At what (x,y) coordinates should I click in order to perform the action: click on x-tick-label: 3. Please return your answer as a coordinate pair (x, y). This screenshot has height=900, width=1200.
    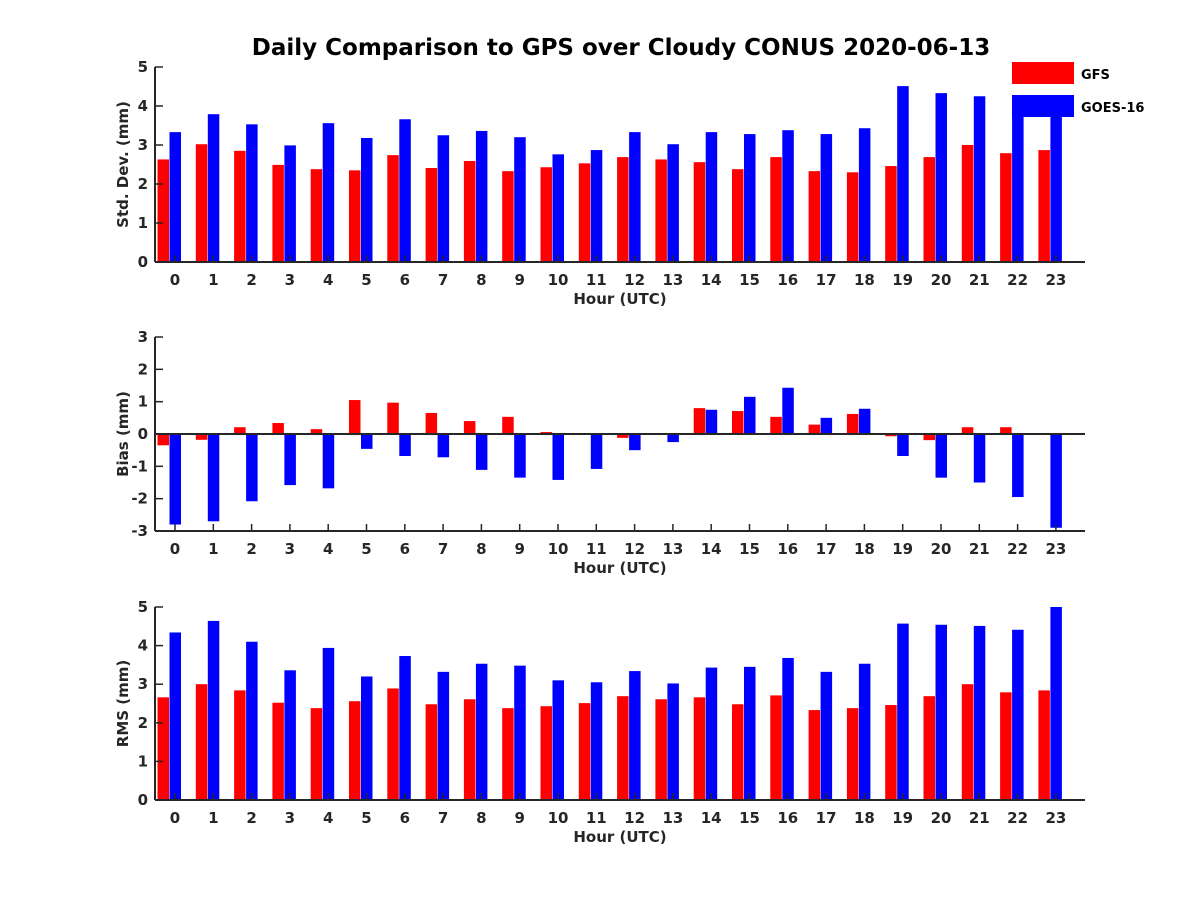
    Looking at the image, I should click on (290, 818).